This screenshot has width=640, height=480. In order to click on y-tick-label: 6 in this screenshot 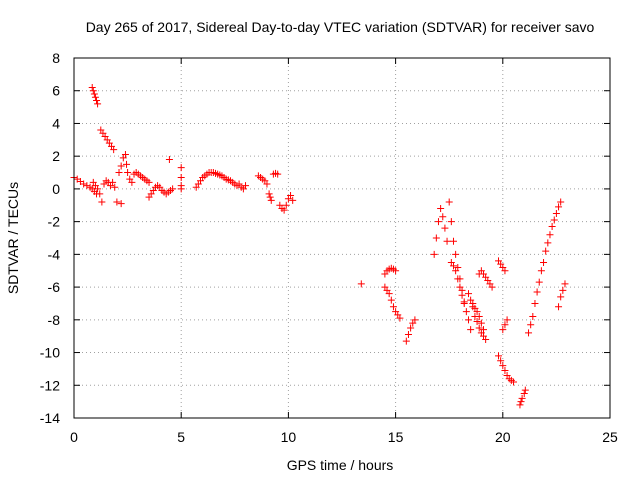, I will do `click(56, 91)`.